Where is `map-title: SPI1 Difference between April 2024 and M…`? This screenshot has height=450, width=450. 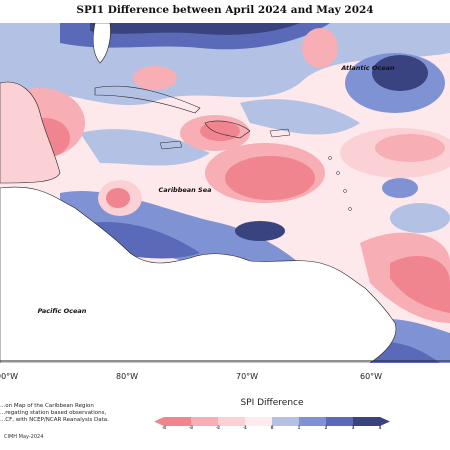
map-title: SPI1 Difference between April 2024 and M… is located at coordinates (225, 10).